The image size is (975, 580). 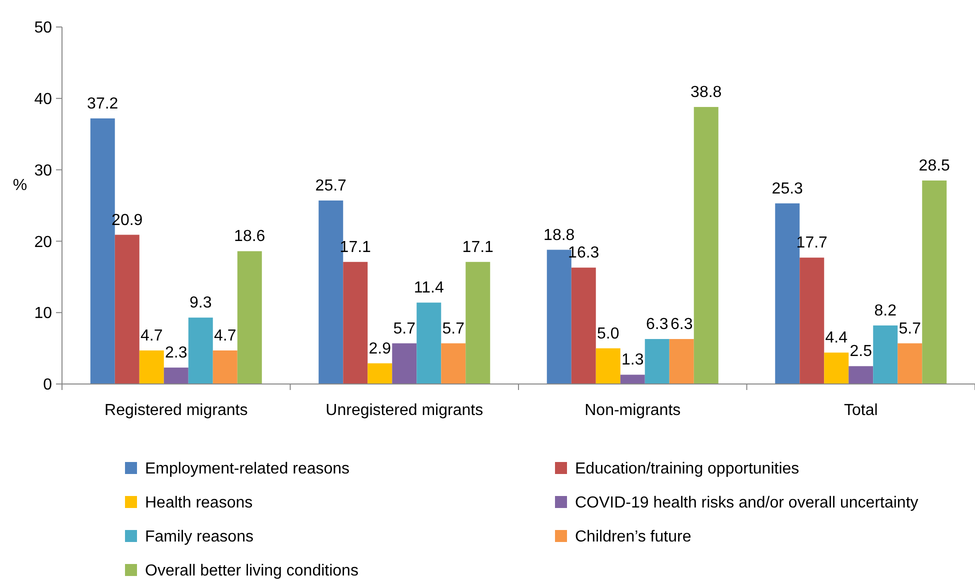 I want to click on legend-label: Employment-related reasons, so click(x=247, y=469).